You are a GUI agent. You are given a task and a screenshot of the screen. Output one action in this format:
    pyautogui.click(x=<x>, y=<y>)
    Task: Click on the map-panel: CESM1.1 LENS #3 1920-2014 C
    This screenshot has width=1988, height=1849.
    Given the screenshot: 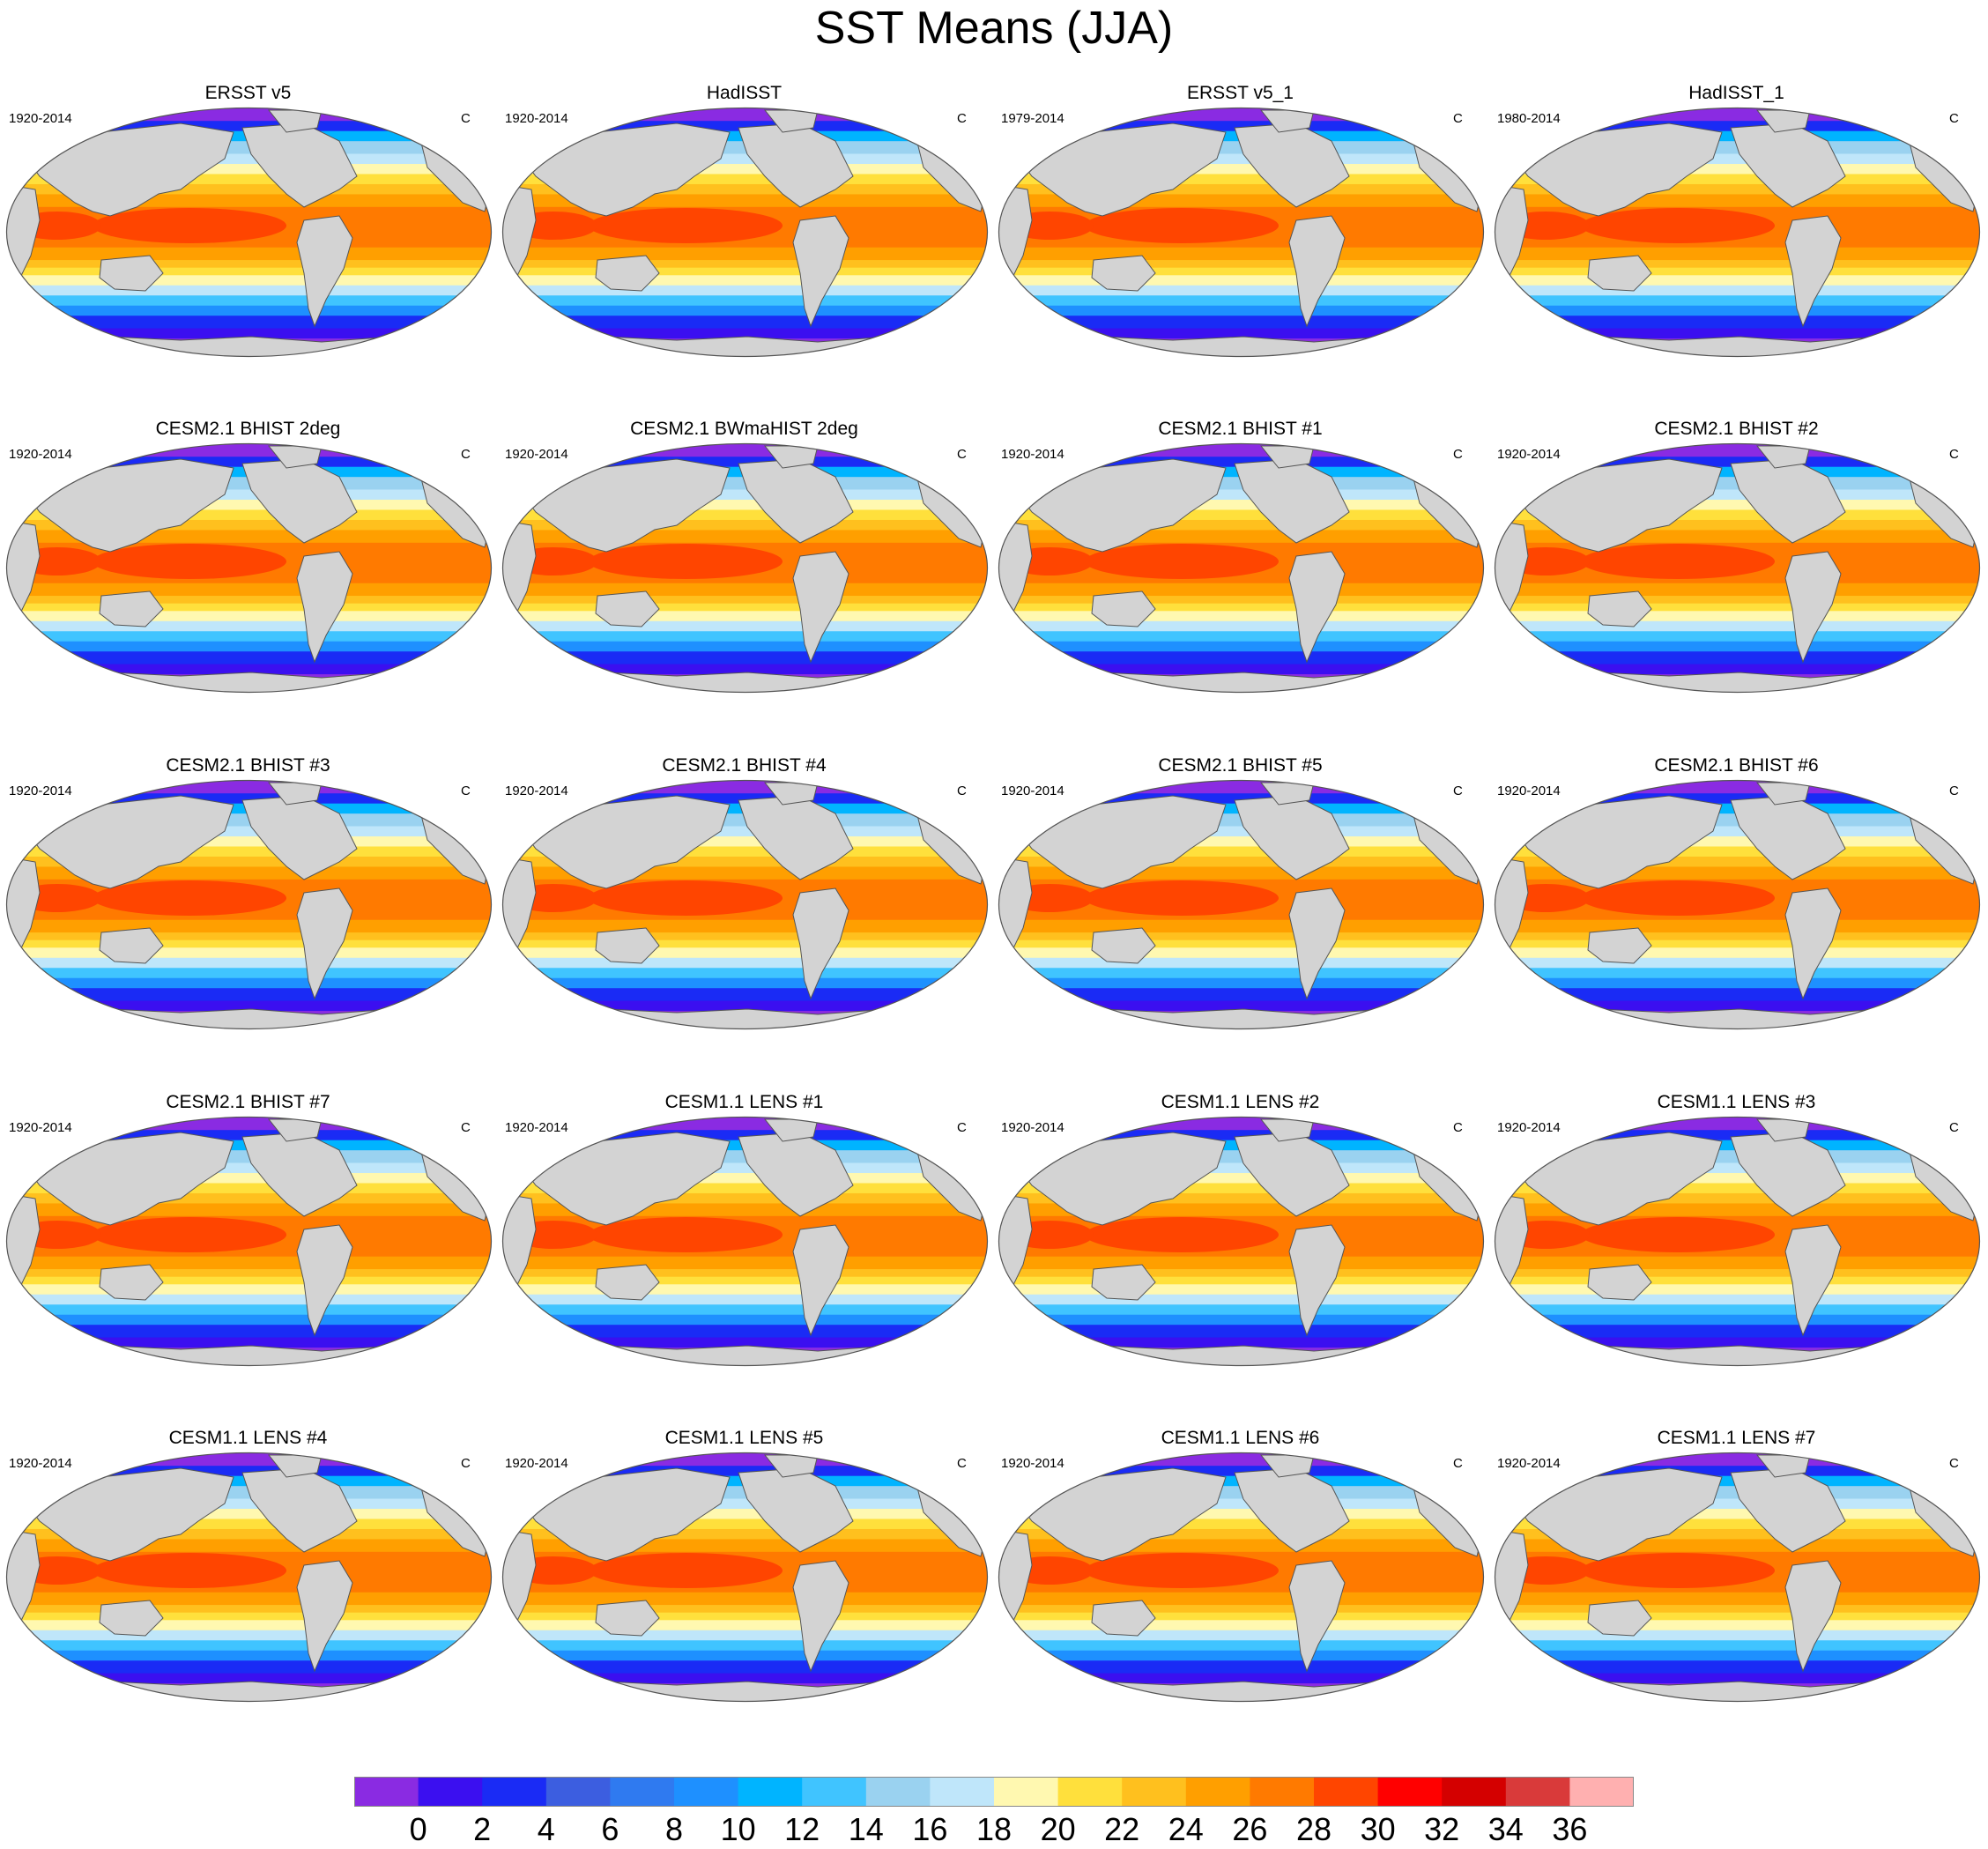 What is the action you would take?
    pyautogui.click(x=1736, y=1188)
    